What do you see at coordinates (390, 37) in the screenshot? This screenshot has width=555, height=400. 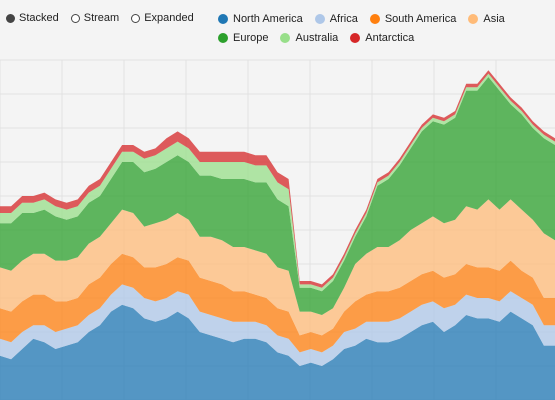 I see `legend-label: Antarctica` at bounding box center [390, 37].